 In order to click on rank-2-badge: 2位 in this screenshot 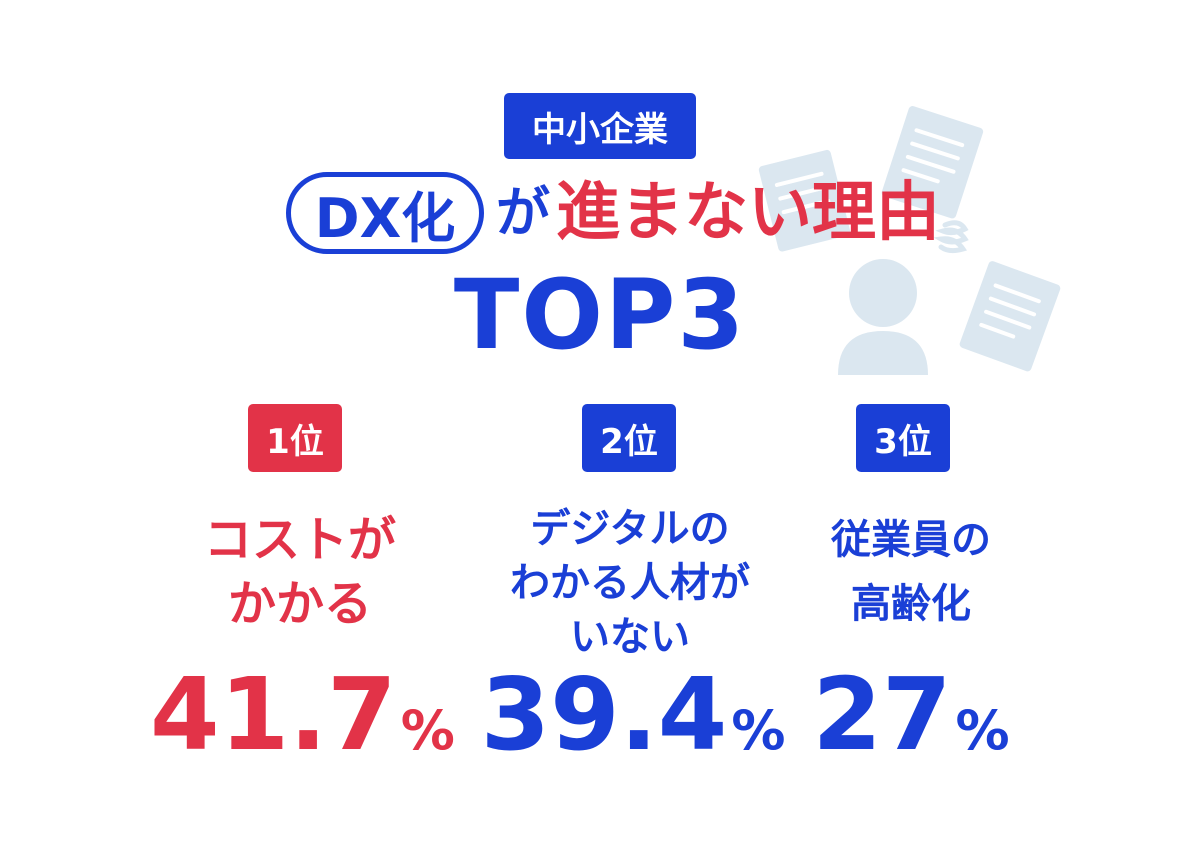, I will do `click(629, 438)`.